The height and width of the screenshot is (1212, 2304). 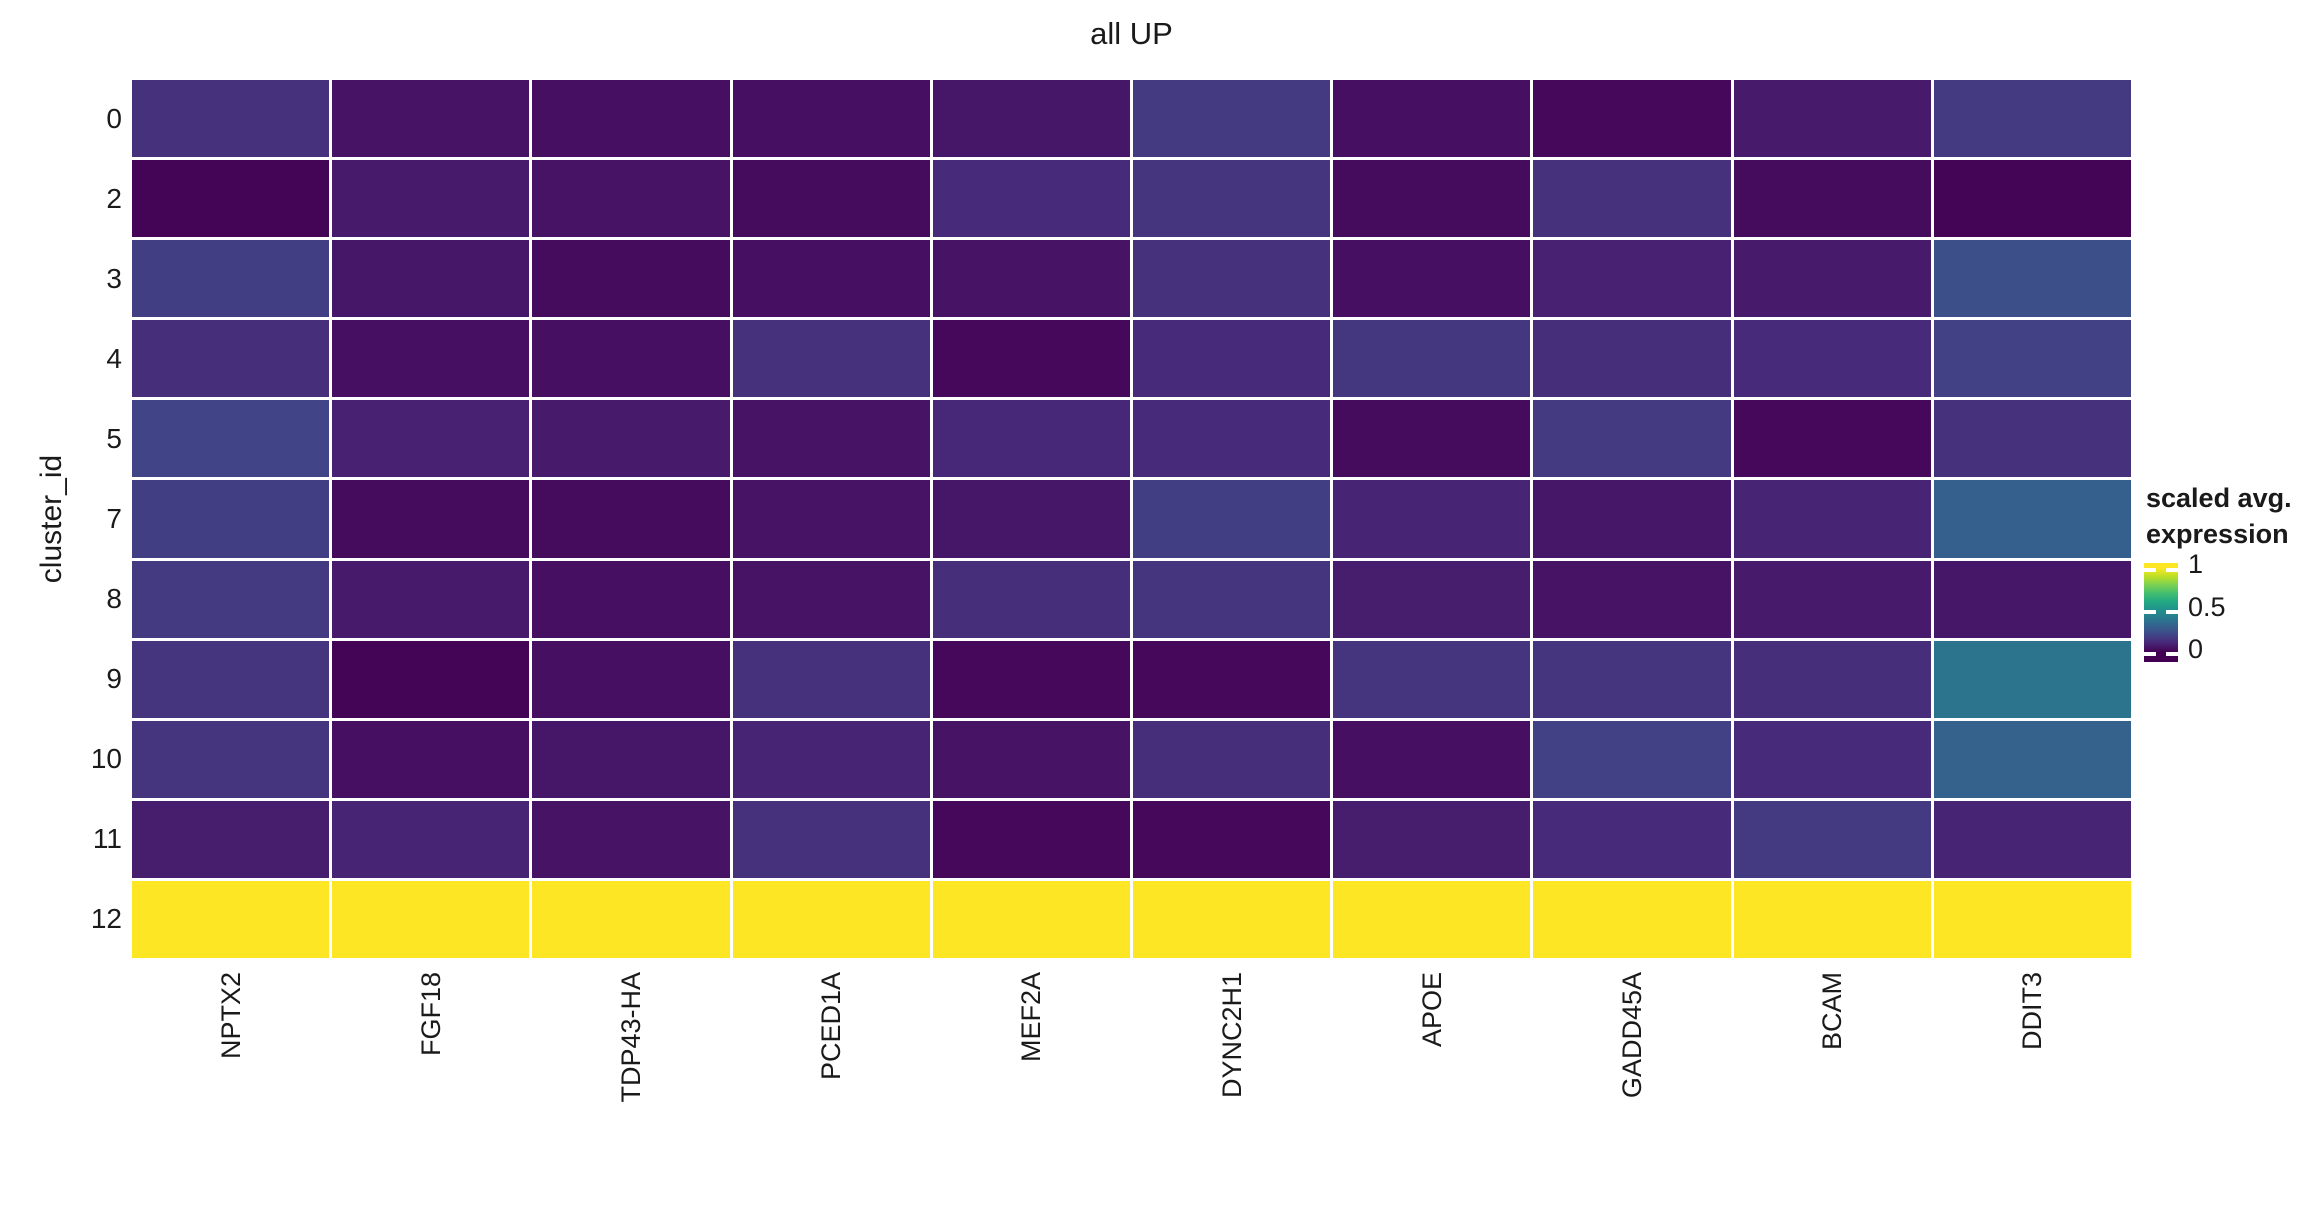 I want to click on y-tick-label: 10, so click(x=106, y=759).